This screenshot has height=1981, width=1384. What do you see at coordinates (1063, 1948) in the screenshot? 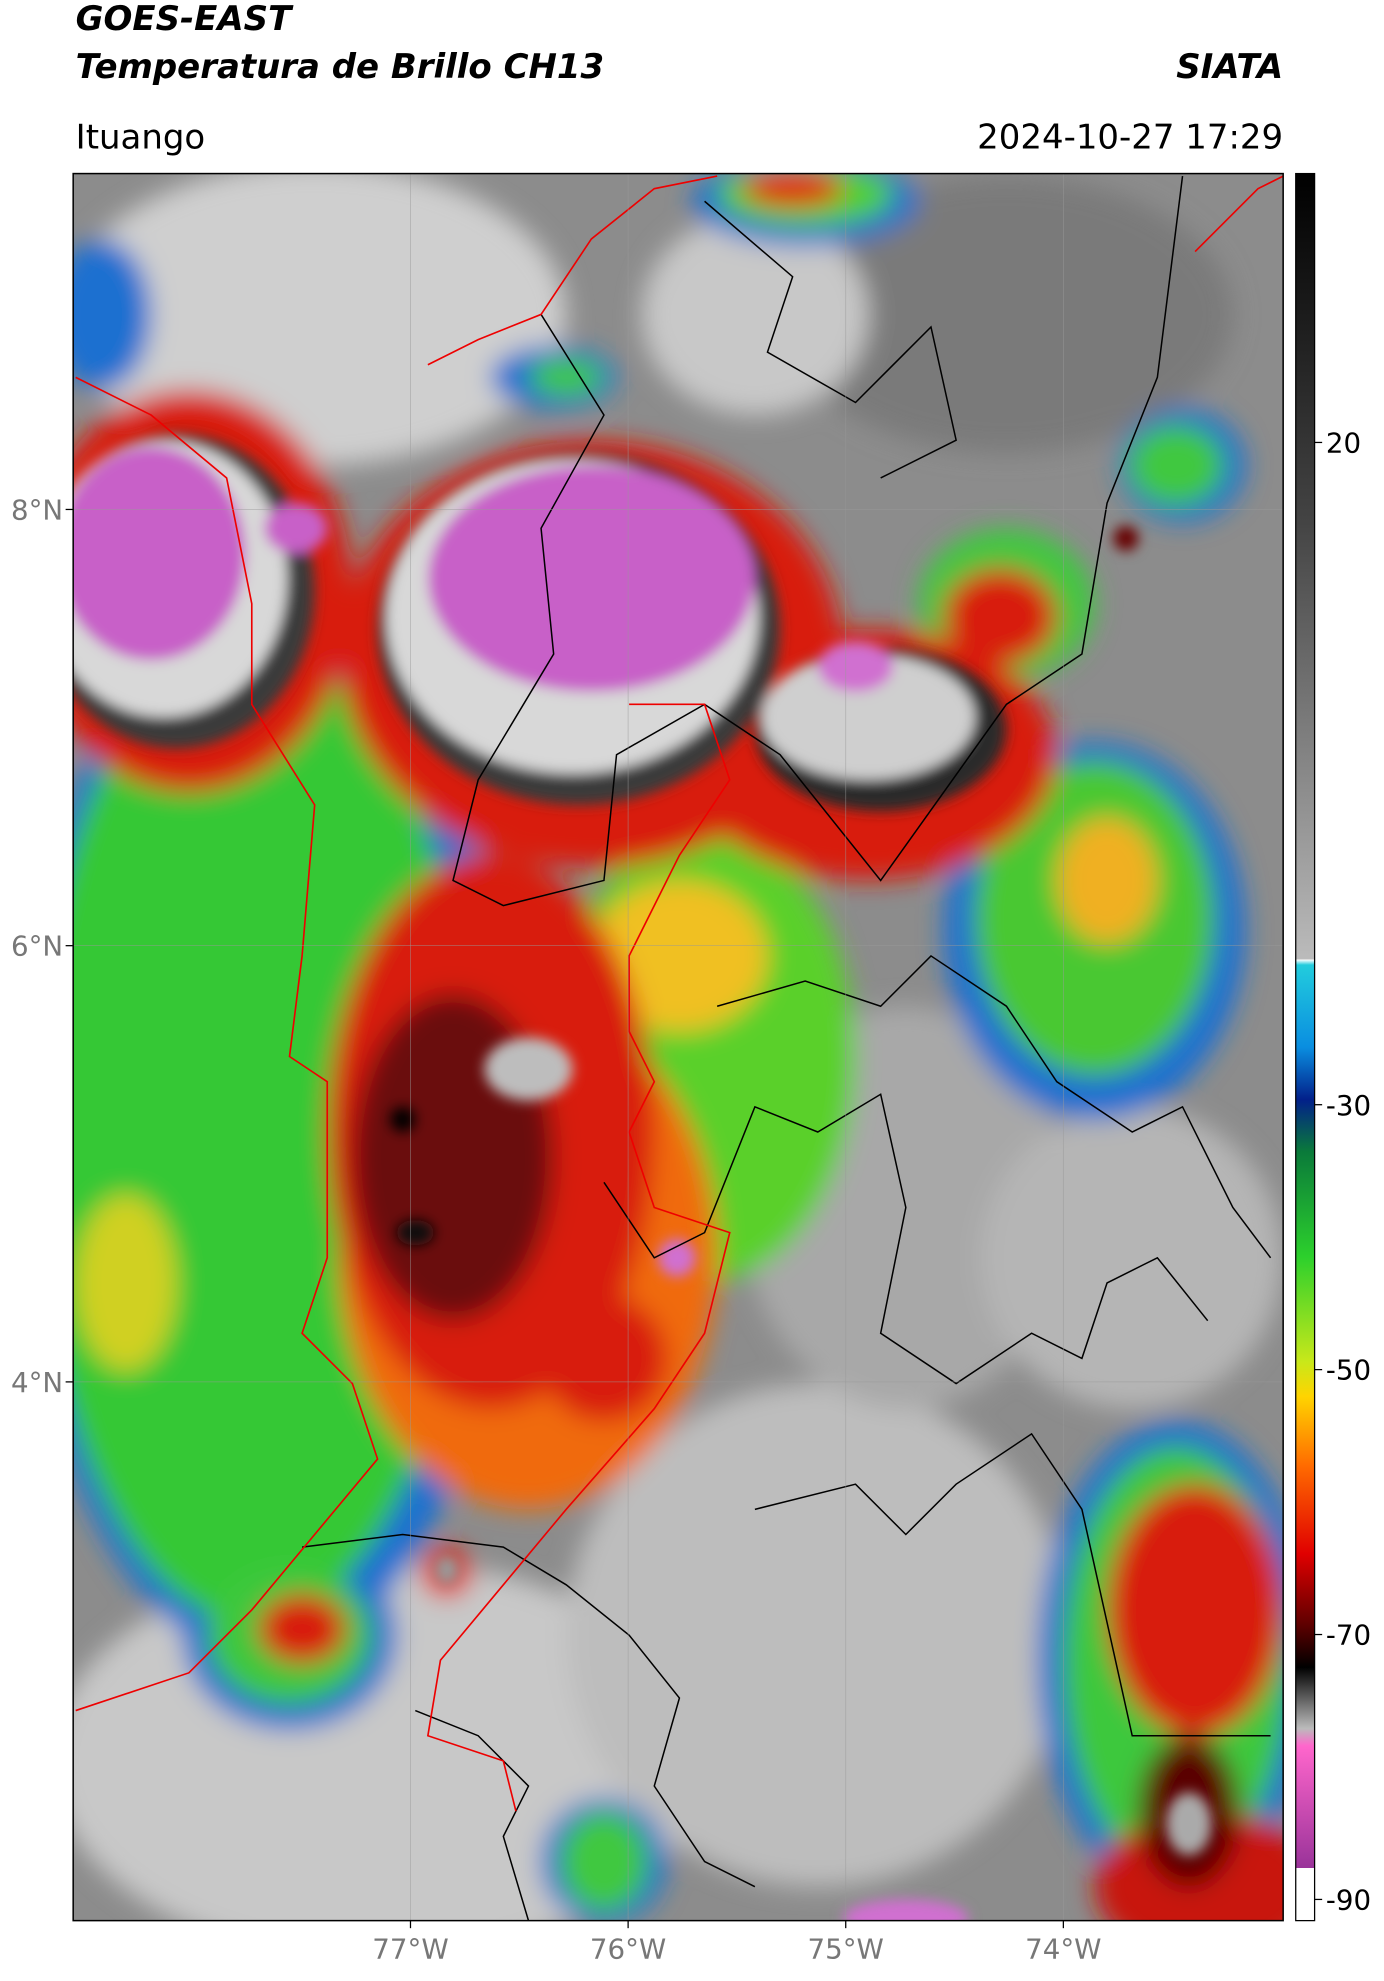
I see `lon-label: 74°W` at bounding box center [1063, 1948].